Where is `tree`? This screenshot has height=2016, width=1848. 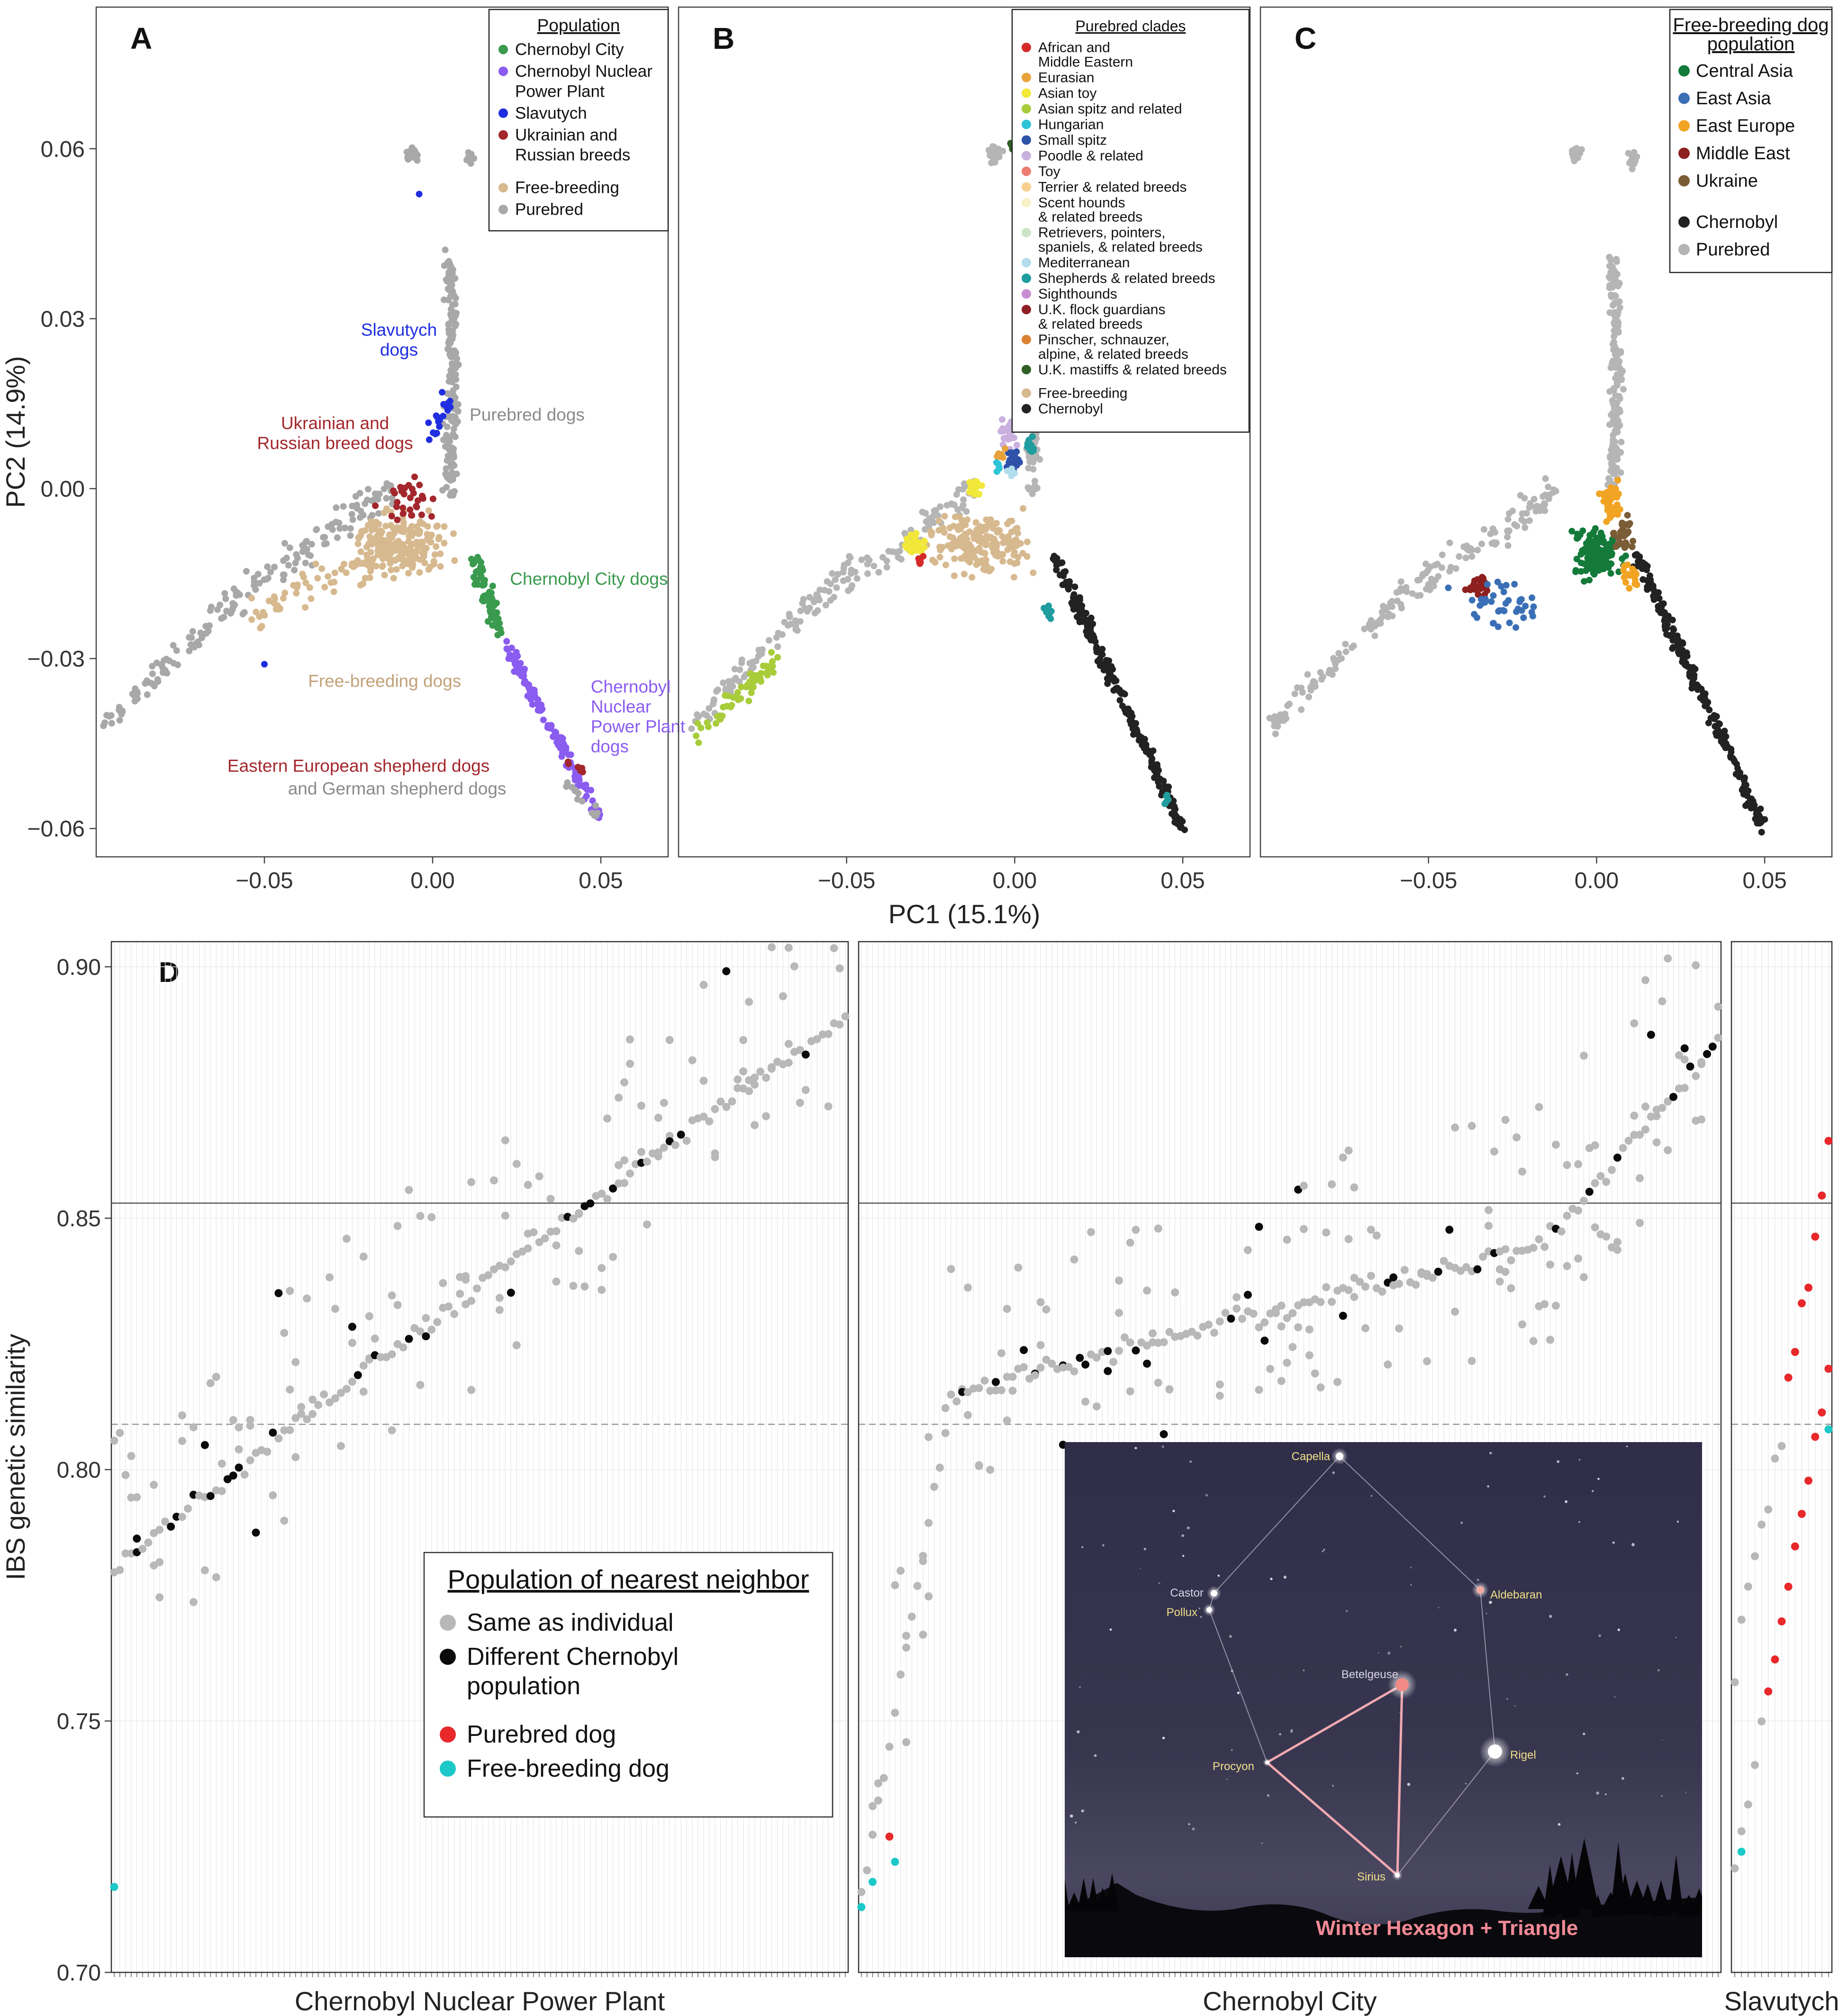 tree is located at coordinates (1648, 1898).